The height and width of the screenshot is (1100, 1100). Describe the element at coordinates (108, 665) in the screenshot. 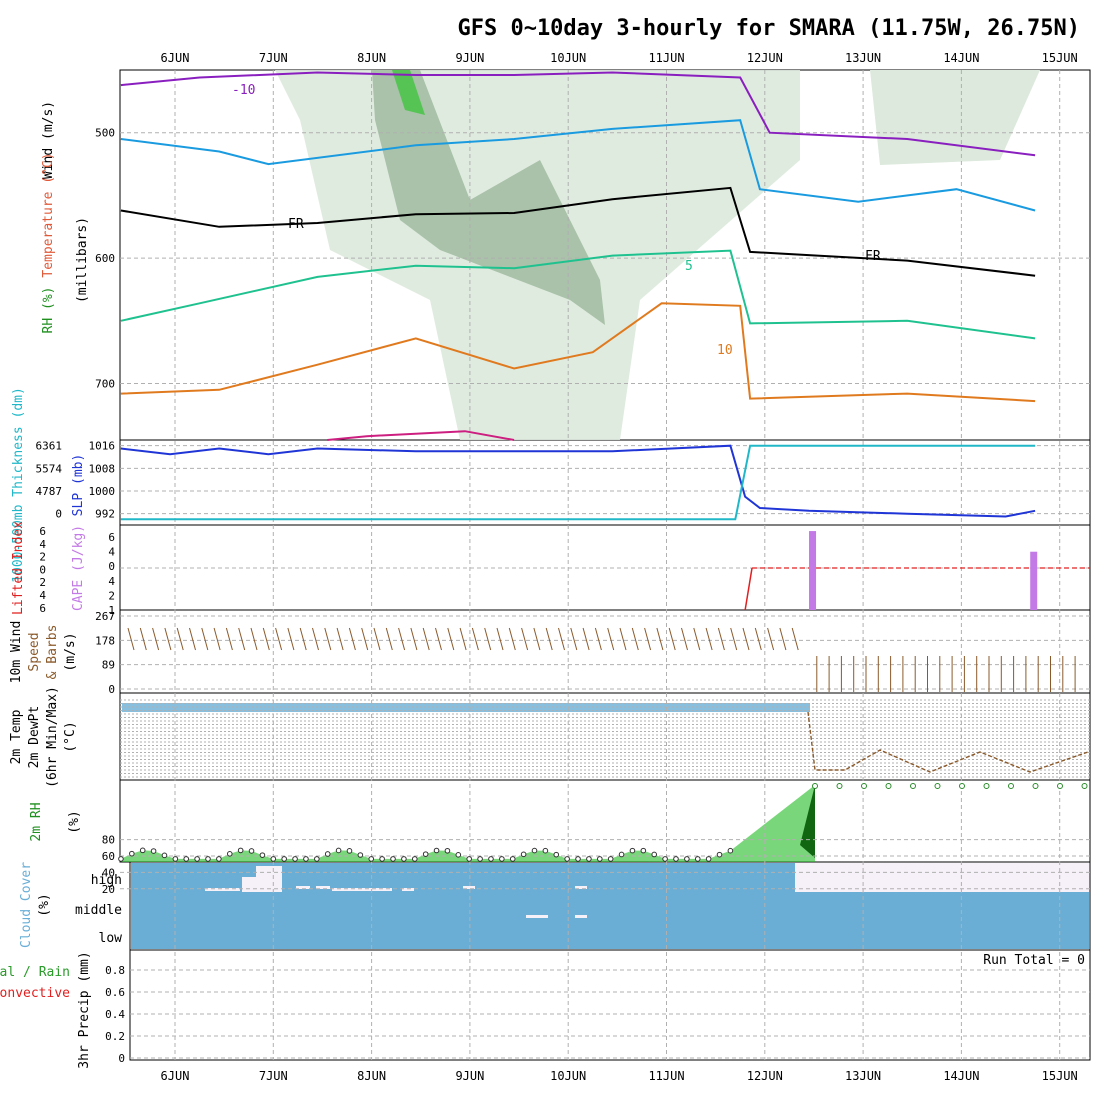

I see `wind-tick-label: 89` at that location.